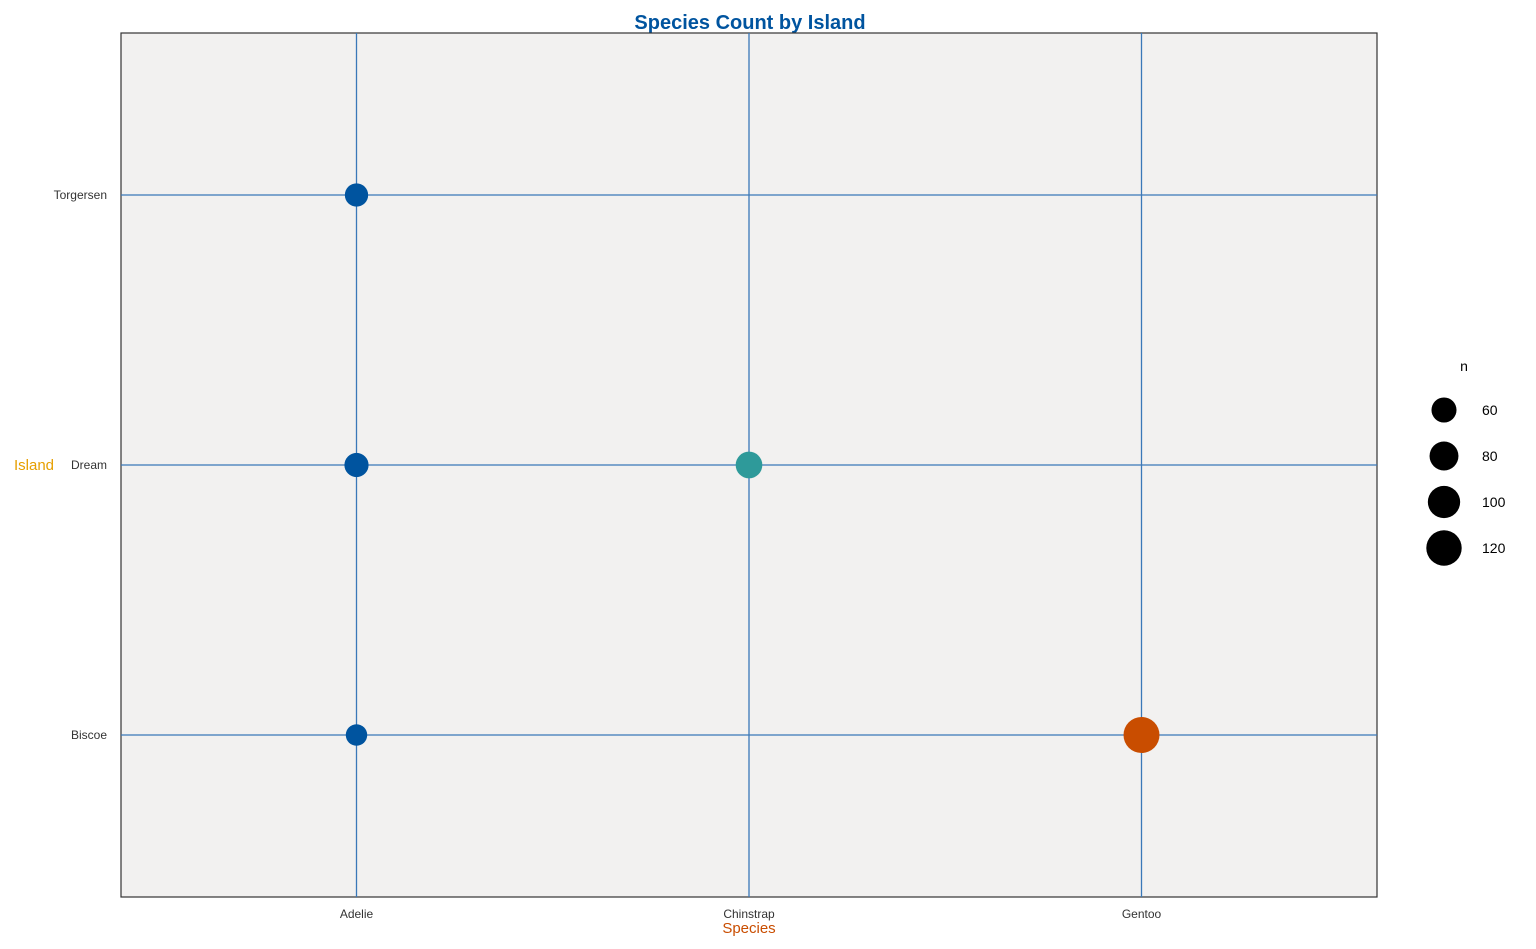 The height and width of the screenshot is (949, 1536). What do you see at coordinates (357, 914) in the screenshot?
I see `x-tick-adelie: Adelie` at bounding box center [357, 914].